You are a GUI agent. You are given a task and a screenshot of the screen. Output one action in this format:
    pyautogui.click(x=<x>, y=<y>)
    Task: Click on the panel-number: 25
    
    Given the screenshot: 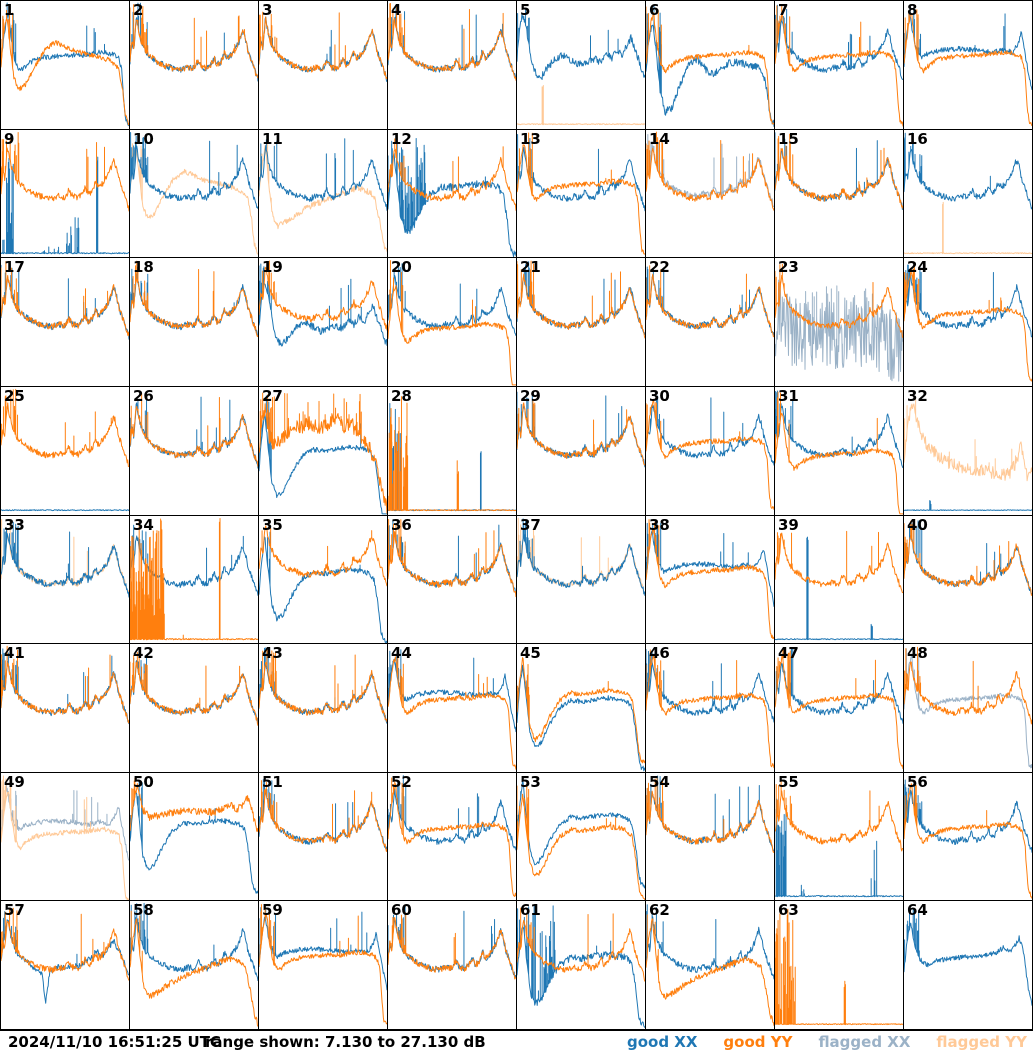 What is the action you would take?
    pyautogui.click(x=14, y=395)
    